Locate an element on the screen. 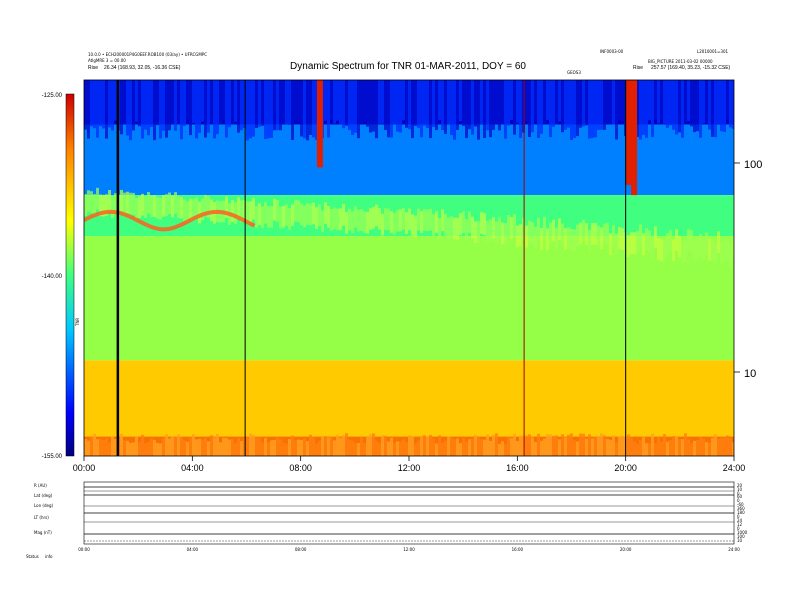  marker-label: GEOS3 is located at coordinates (574, 72).